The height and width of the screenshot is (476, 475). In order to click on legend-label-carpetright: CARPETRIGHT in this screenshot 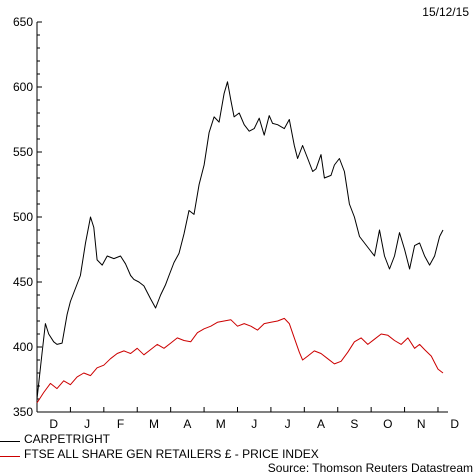, I will do `click(67, 439)`.